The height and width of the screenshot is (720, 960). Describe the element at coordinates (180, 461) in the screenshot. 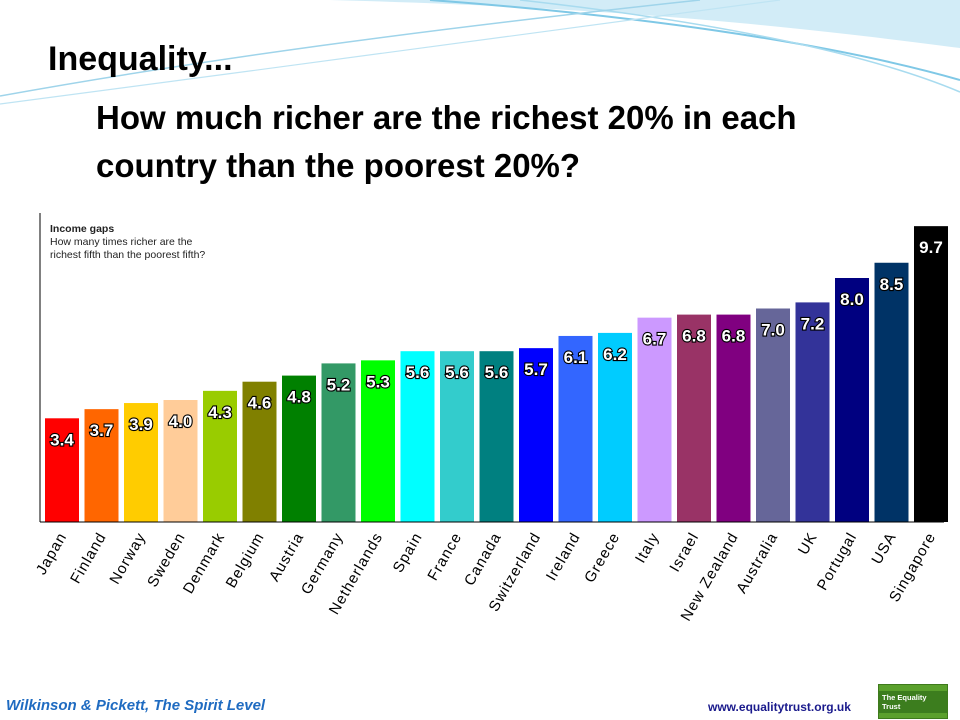

I see `bar-sweden` at that location.